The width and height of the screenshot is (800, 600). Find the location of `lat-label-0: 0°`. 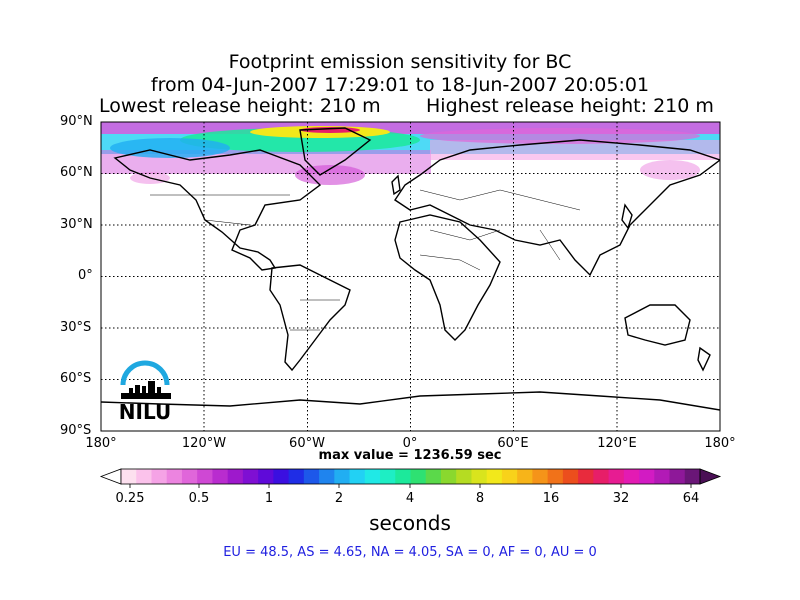

lat-label-0: 0° is located at coordinates (85, 275).